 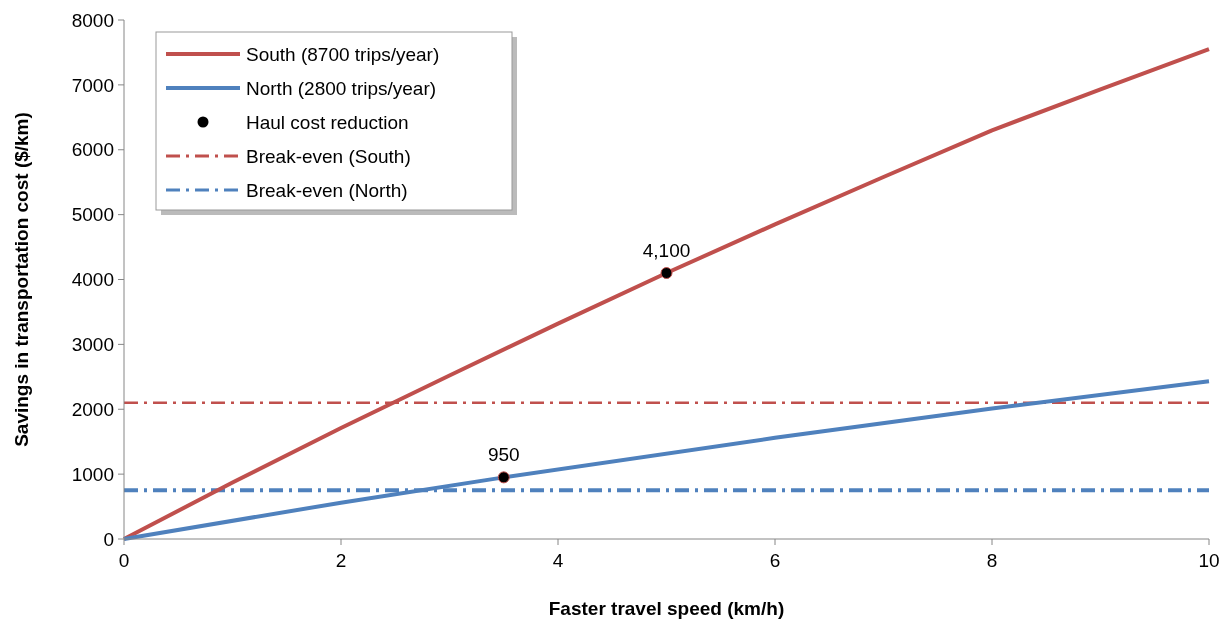 What do you see at coordinates (92, 409) in the screenshot?
I see `y-tick-label: 2000` at bounding box center [92, 409].